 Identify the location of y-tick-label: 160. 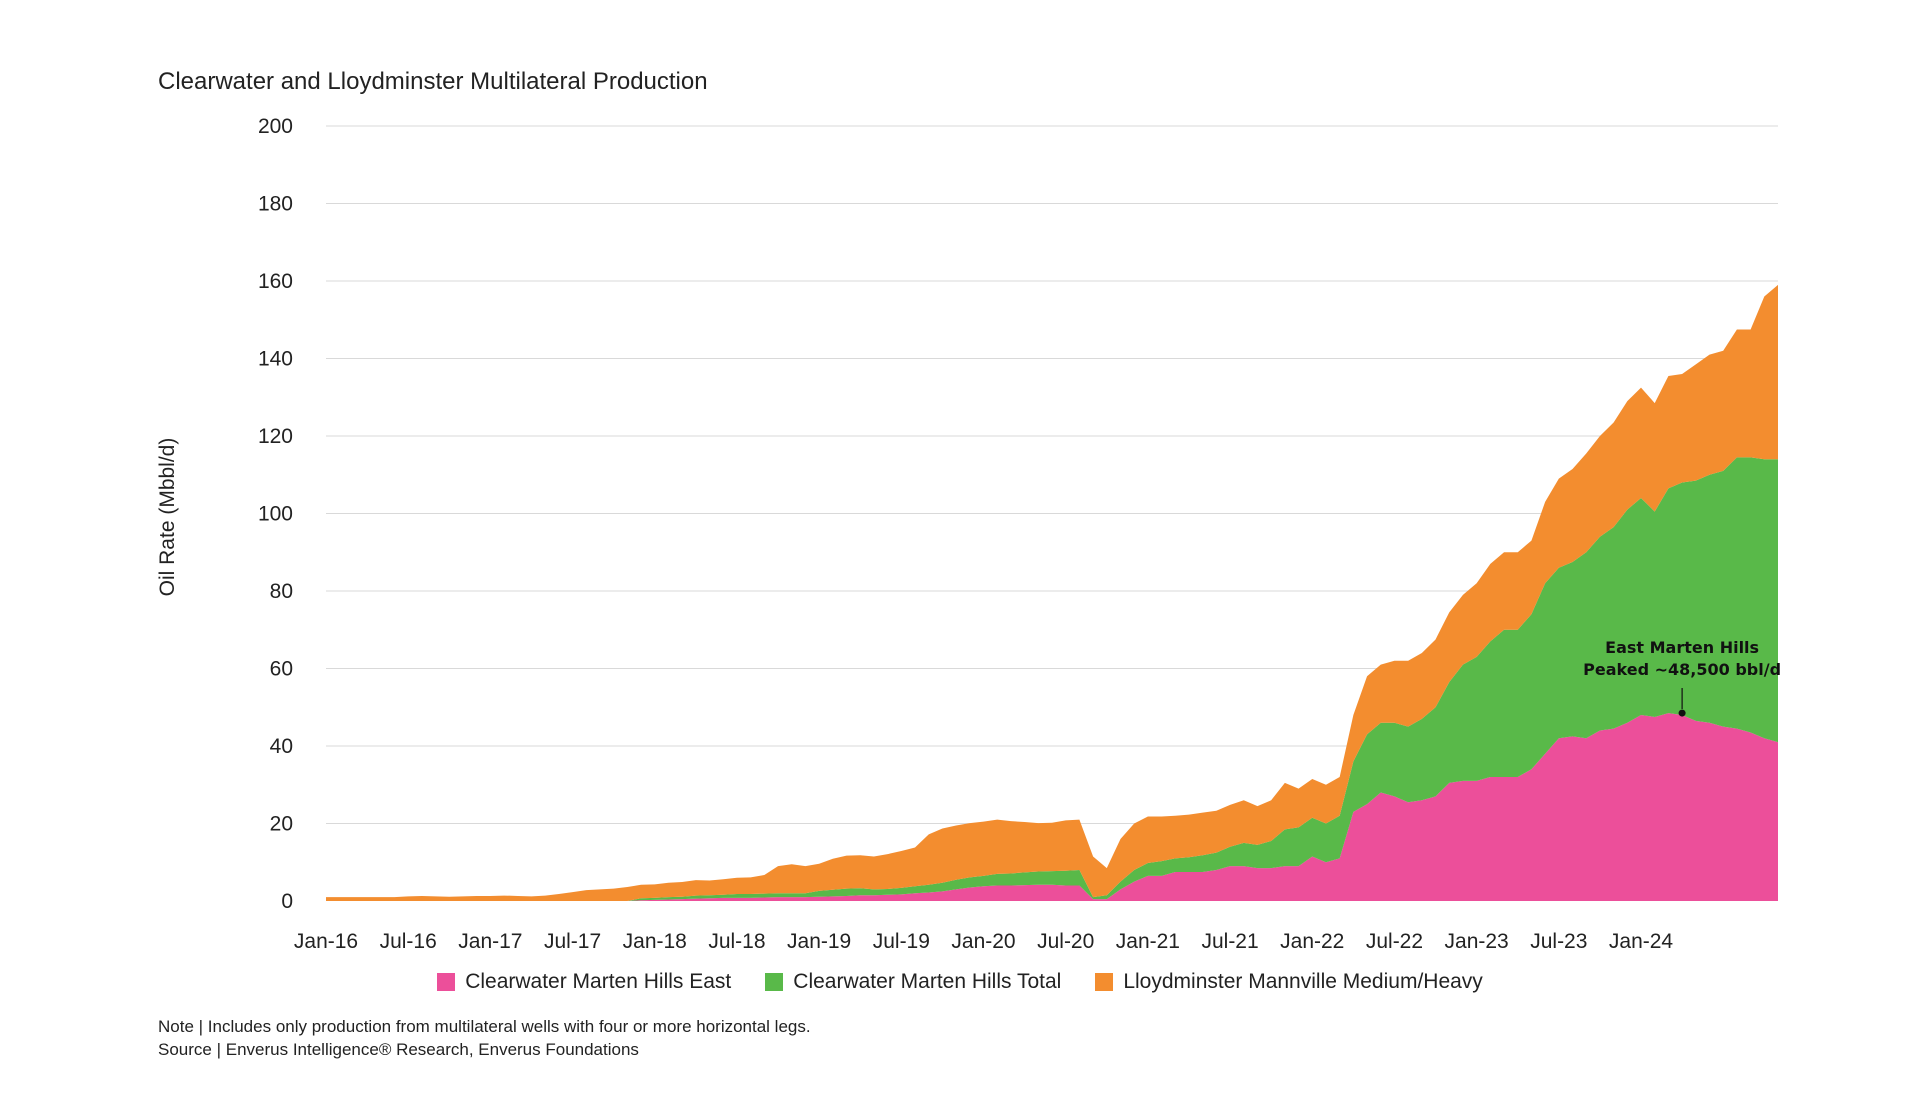
(275, 281).